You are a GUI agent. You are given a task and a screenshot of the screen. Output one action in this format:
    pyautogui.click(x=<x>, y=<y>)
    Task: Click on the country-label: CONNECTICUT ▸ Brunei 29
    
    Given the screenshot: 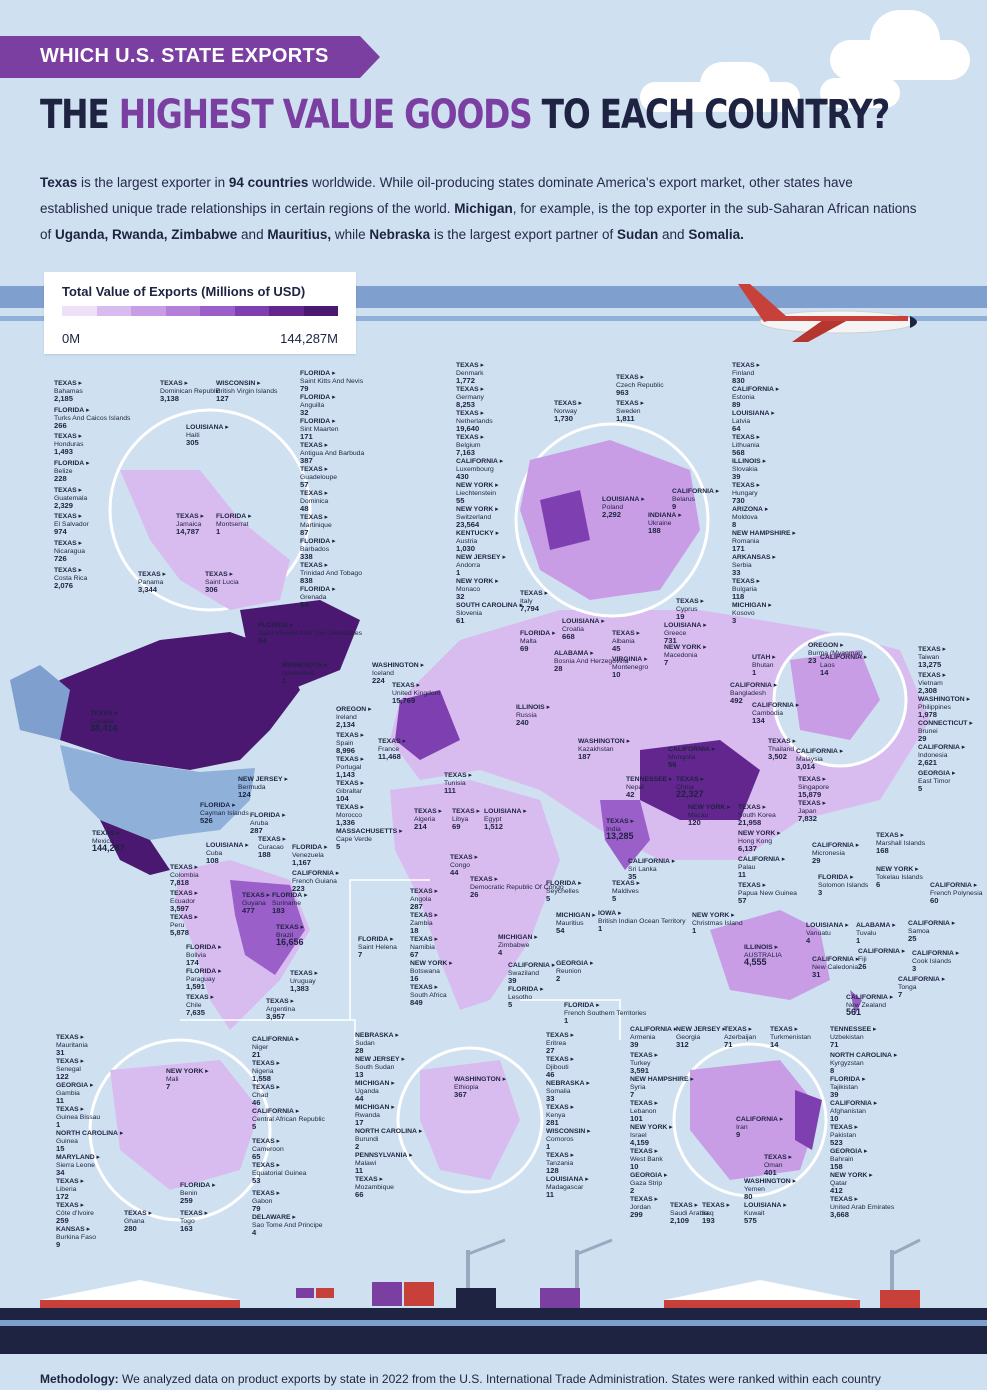 What is the action you would take?
    pyautogui.click(x=945, y=731)
    